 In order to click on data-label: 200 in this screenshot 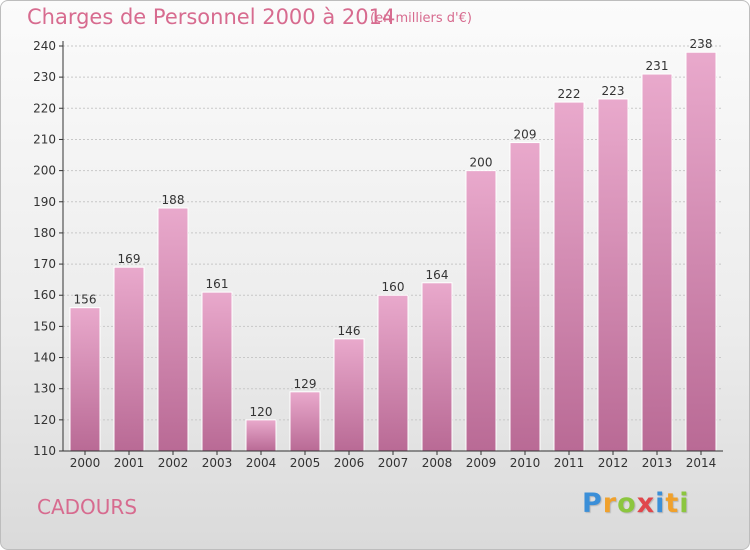, I will do `click(481, 163)`.